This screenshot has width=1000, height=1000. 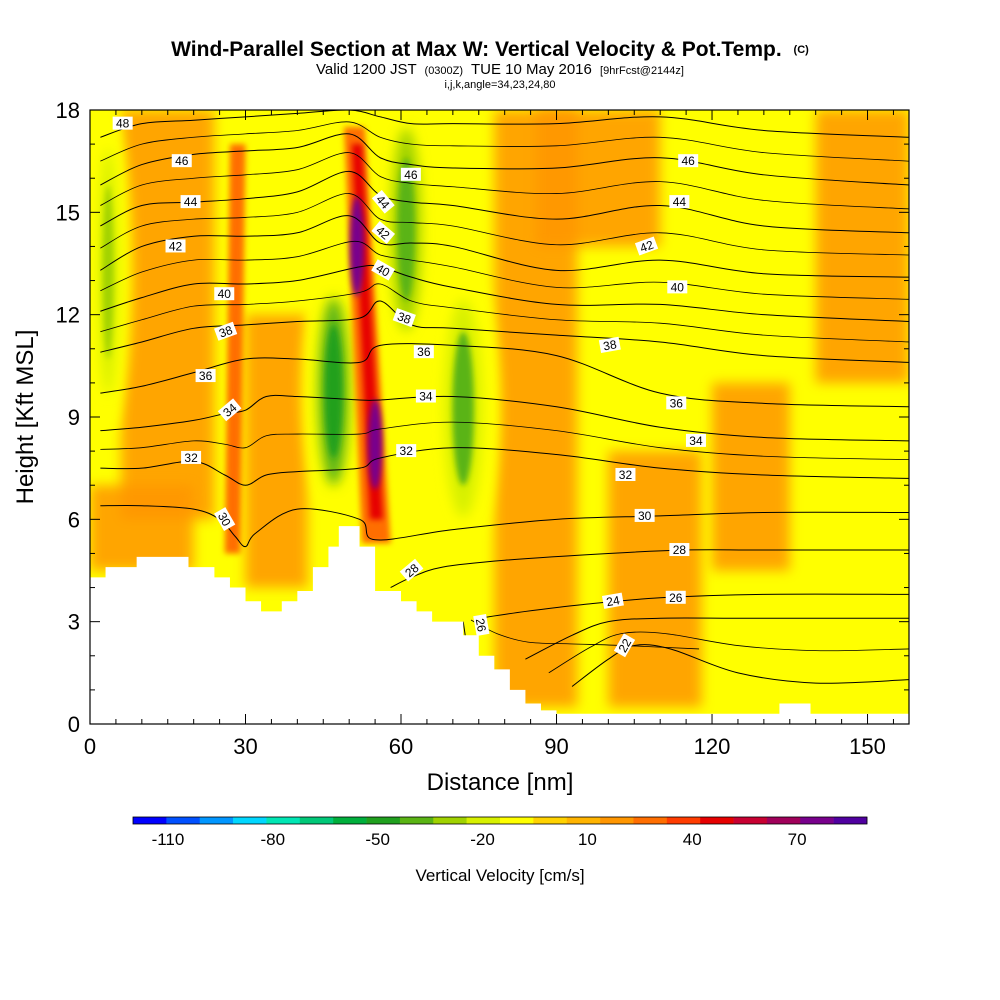 I want to click on x-tick-label: 120, so click(x=712, y=746).